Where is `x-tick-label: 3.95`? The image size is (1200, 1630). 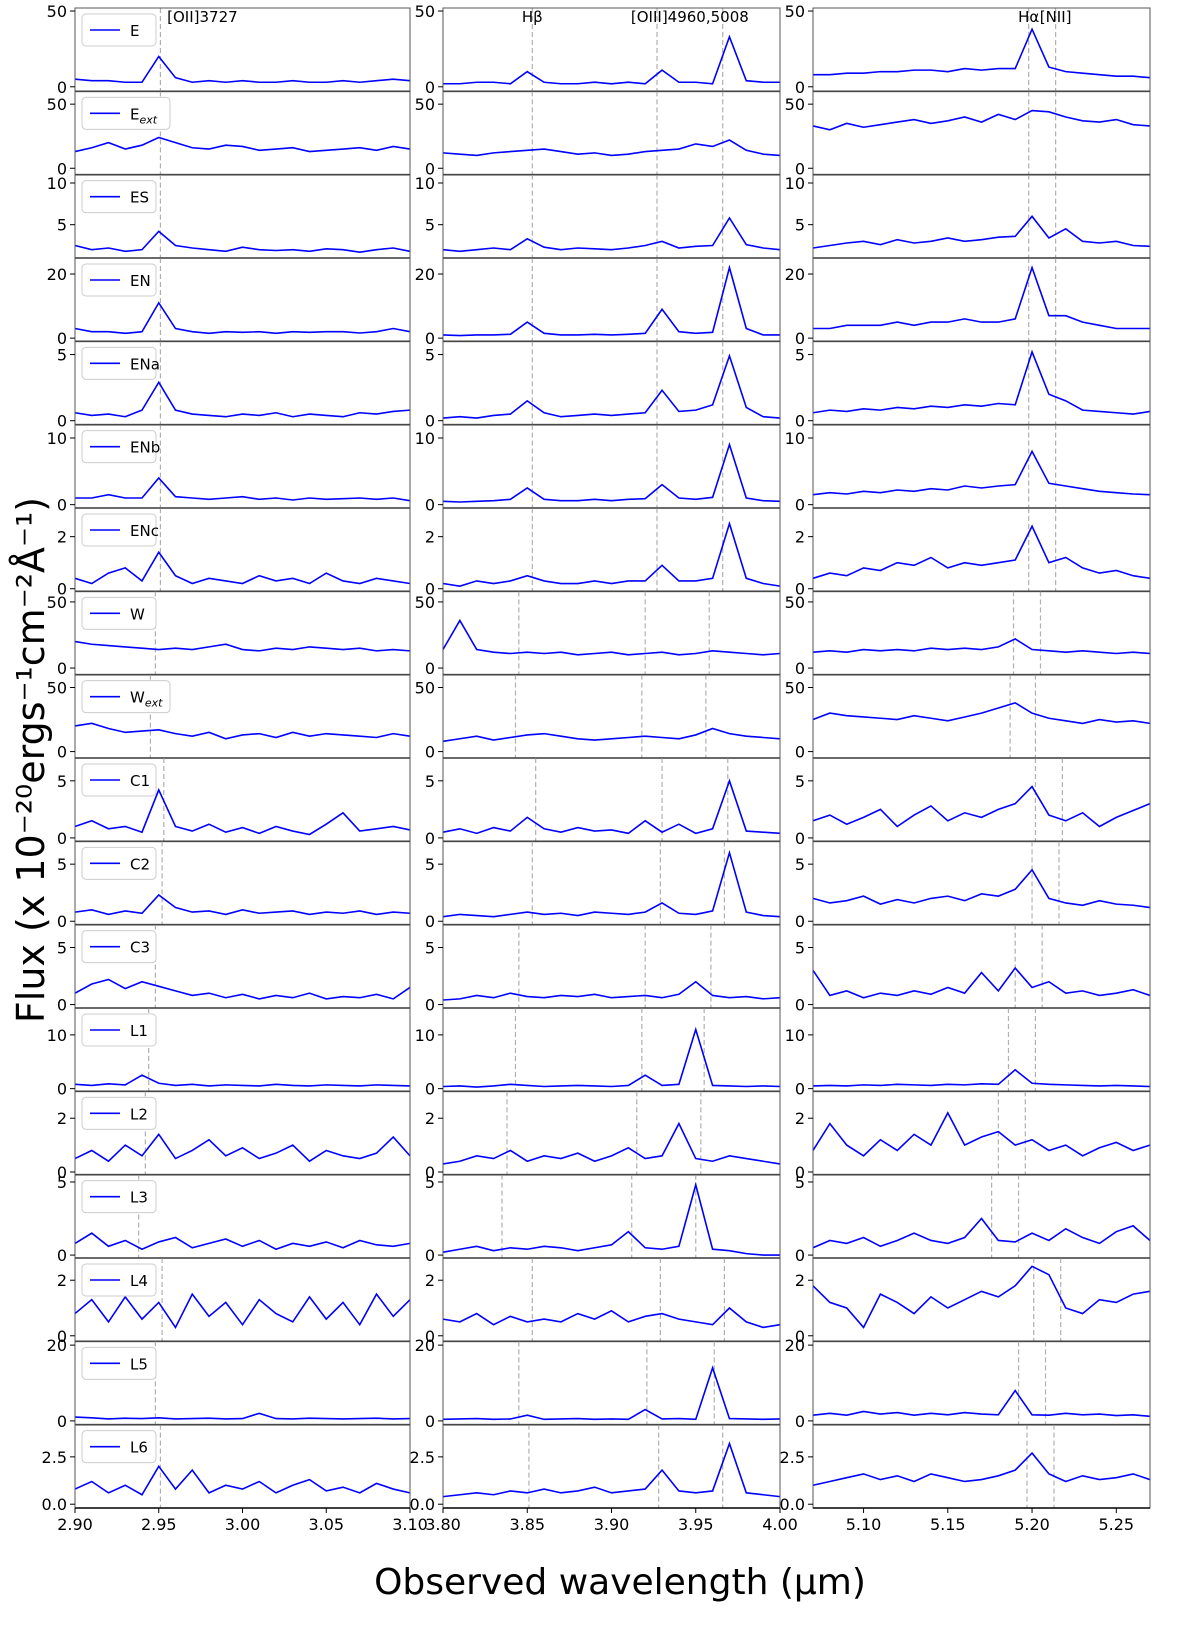 x-tick-label: 3.95 is located at coordinates (696, 1524).